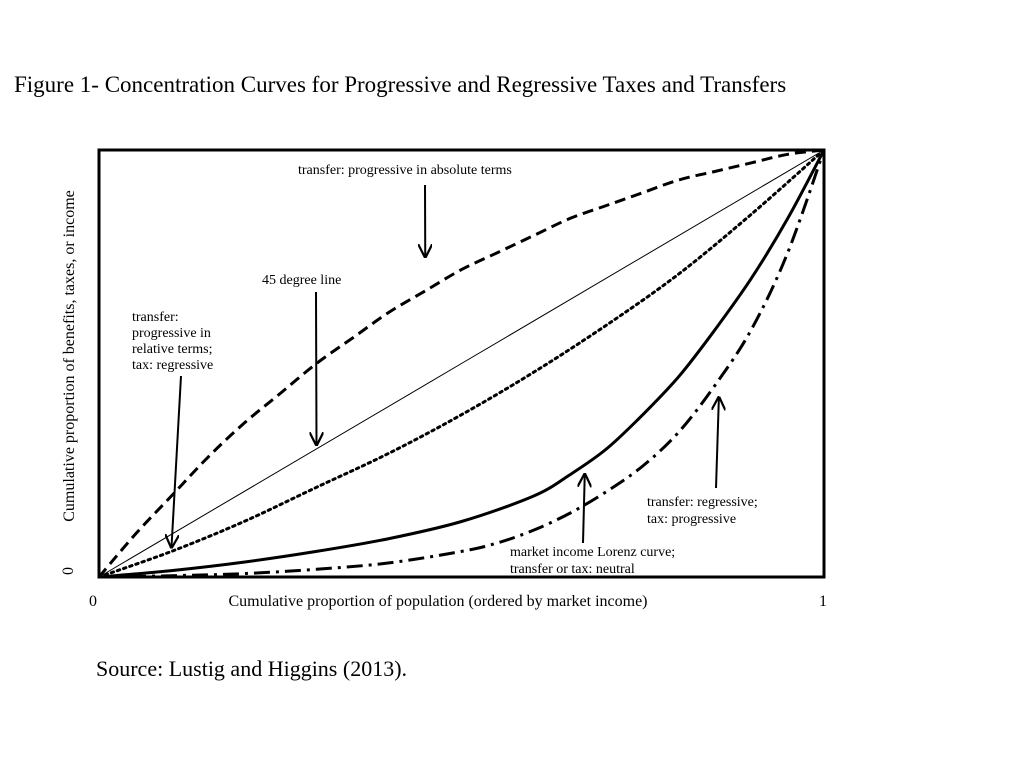 The width and height of the screenshot is (1024, 768). I want to click on annotation-label-1: transfer: progressive in absolute terms, so click(405, 170).